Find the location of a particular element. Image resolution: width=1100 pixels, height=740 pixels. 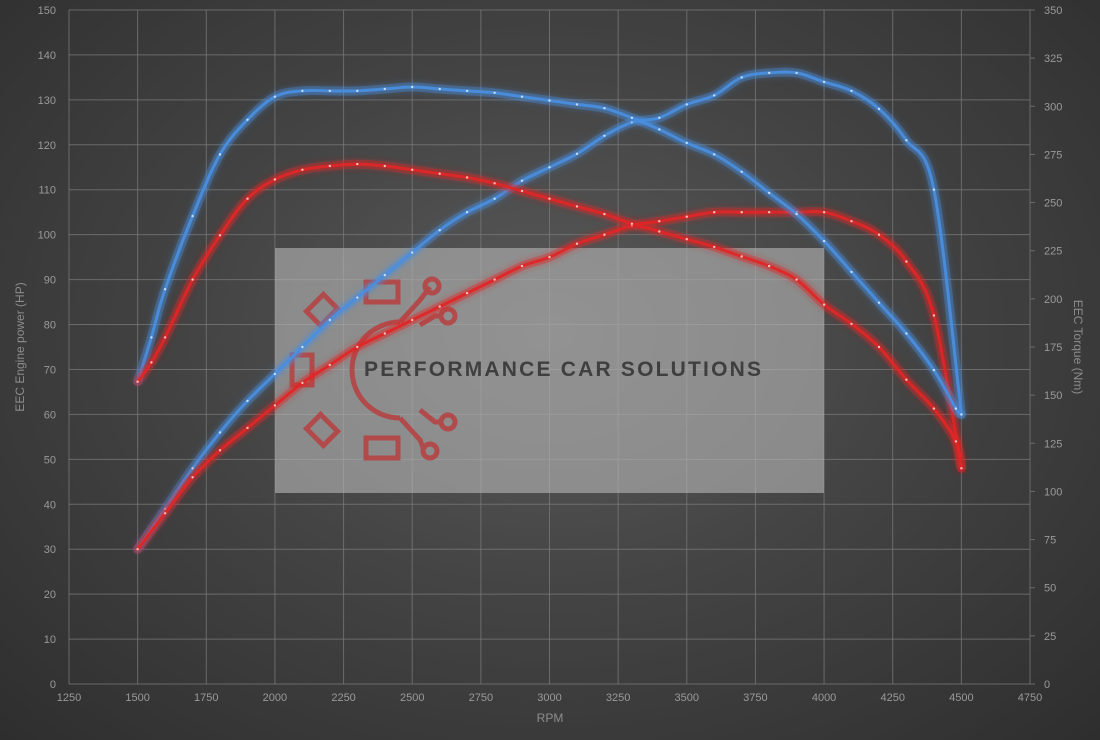

y-tick-label: 50 is located at coordinates (50, 460).